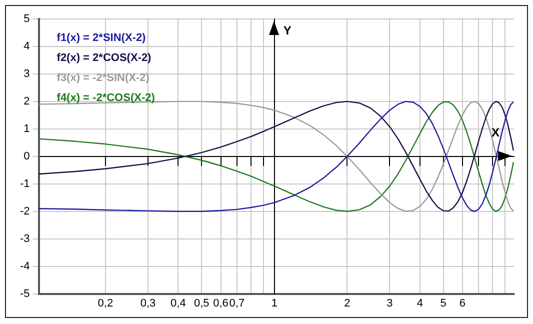 The height and width of the screenshot is (324, 533). What do you see at coordinates (287, 30) in the screenshot?
I see `y-axis-title: Y` at bounding box center [287, 30].